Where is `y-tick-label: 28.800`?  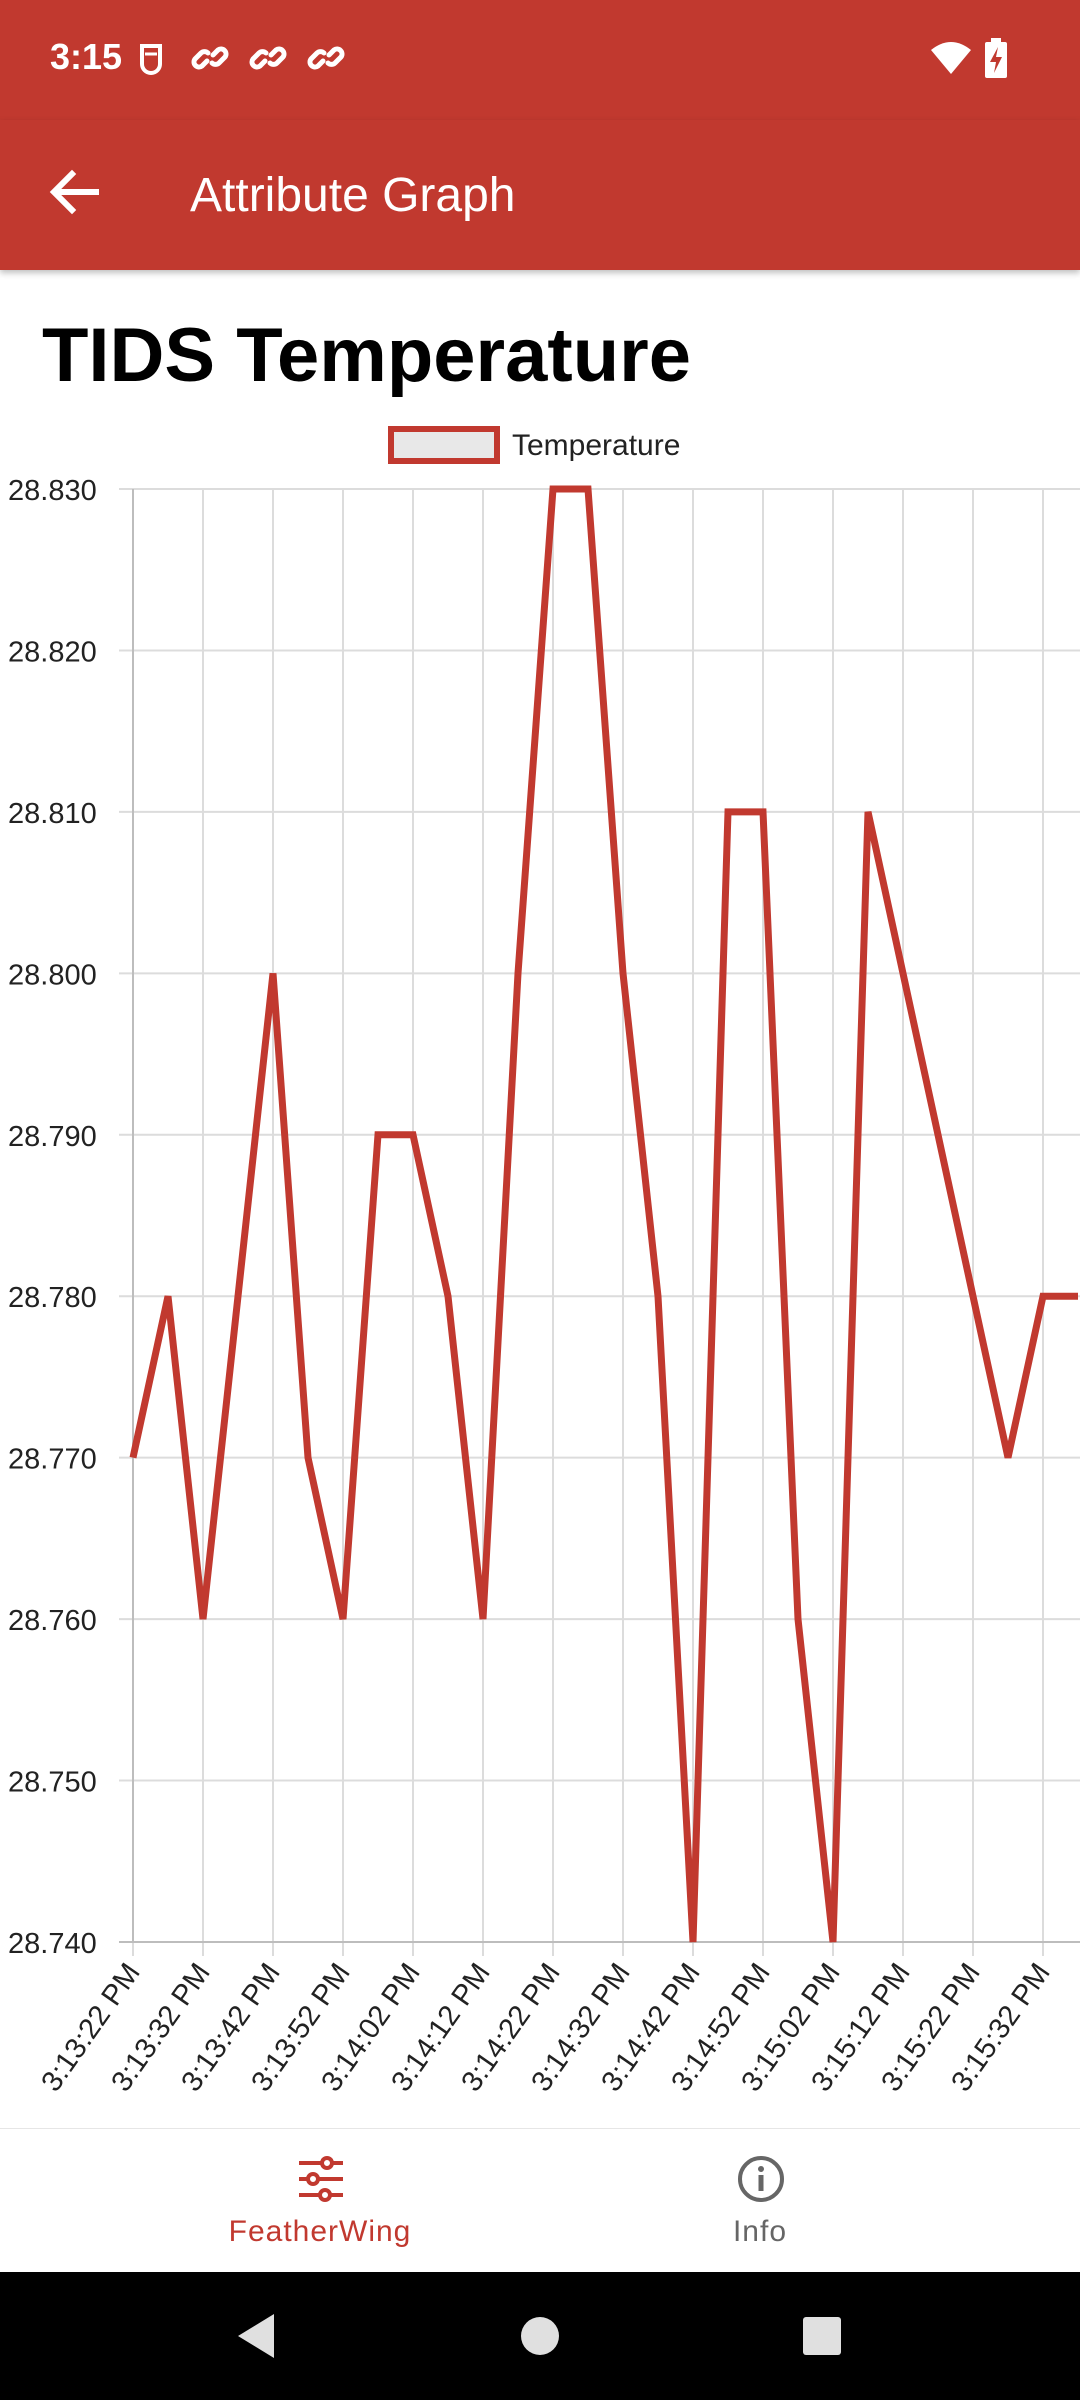 y-tick-label: 28.800 is located at coordinates (52, 975).